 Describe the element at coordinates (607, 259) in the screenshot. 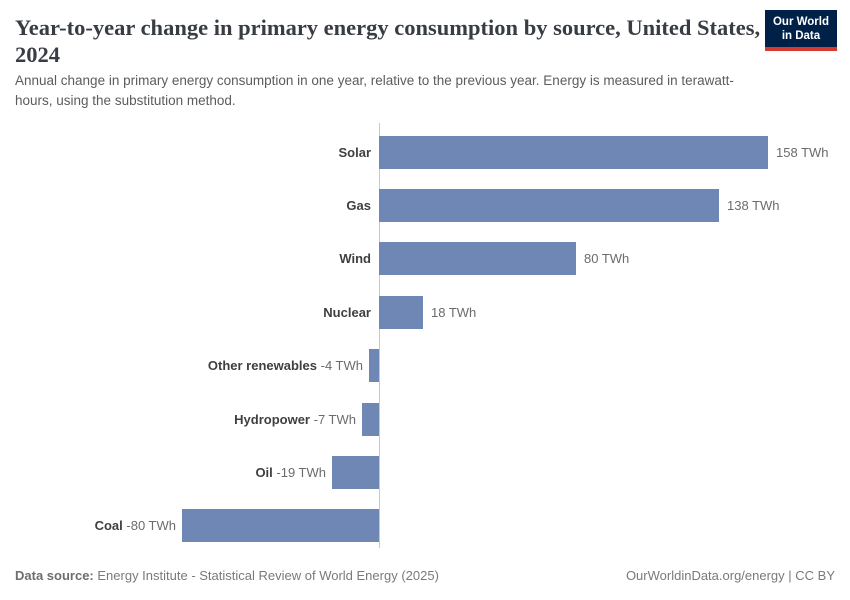

I see `value-label: 80 TWh` at that location.